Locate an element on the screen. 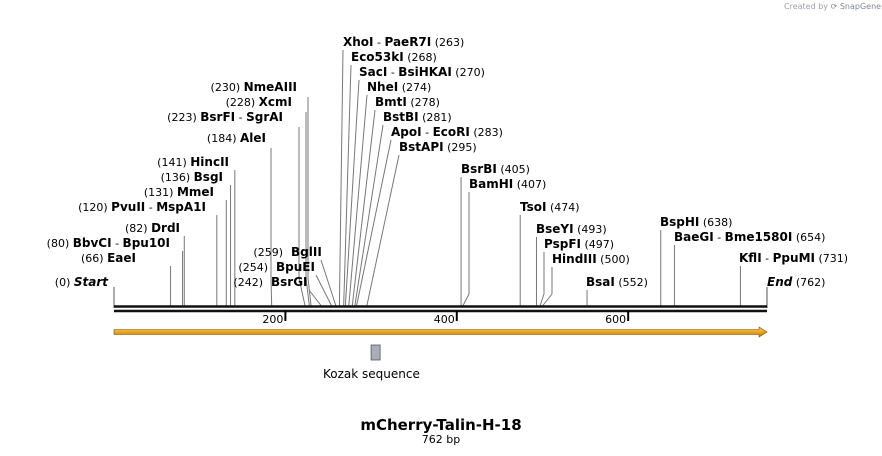 Image resolution: width=882 pixels, height=456 pixels. enzyme-label: (230) NmeAIII is located at coordinates (254, 87).